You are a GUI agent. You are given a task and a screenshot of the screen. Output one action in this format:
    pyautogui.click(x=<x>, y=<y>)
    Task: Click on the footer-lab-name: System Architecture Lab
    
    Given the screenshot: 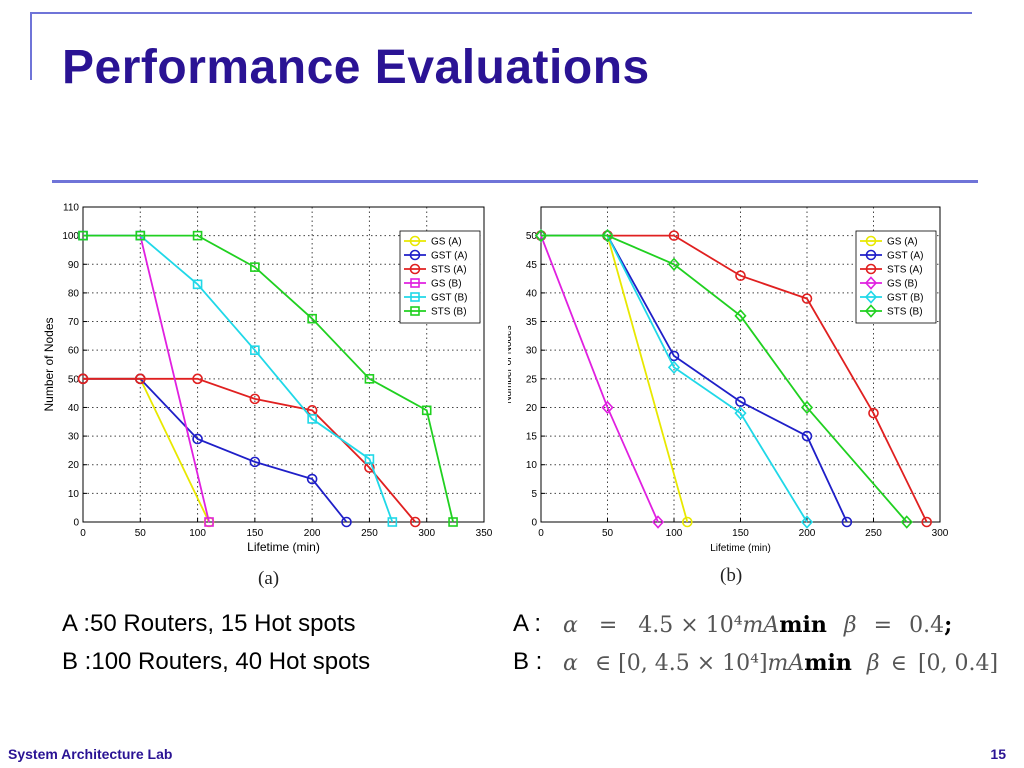 What is the action you would take?
    pyautogui.click(x=90, y=754)
    